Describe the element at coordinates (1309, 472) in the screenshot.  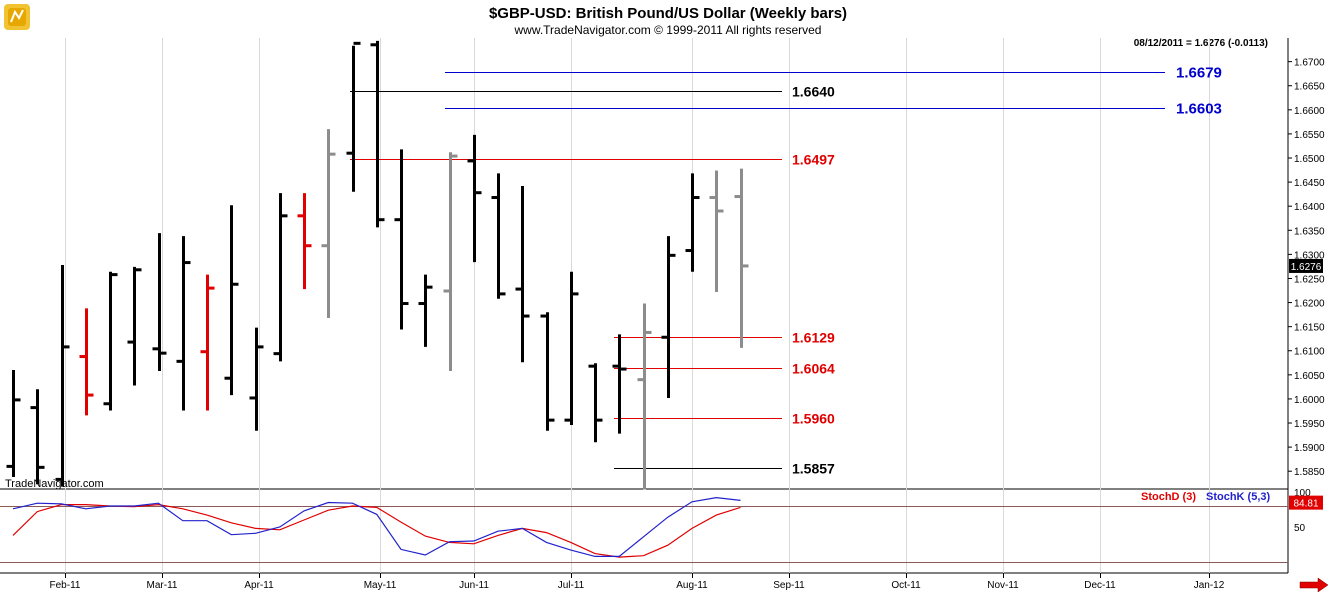
I see `price-tick-label: 1.5850` at that location.